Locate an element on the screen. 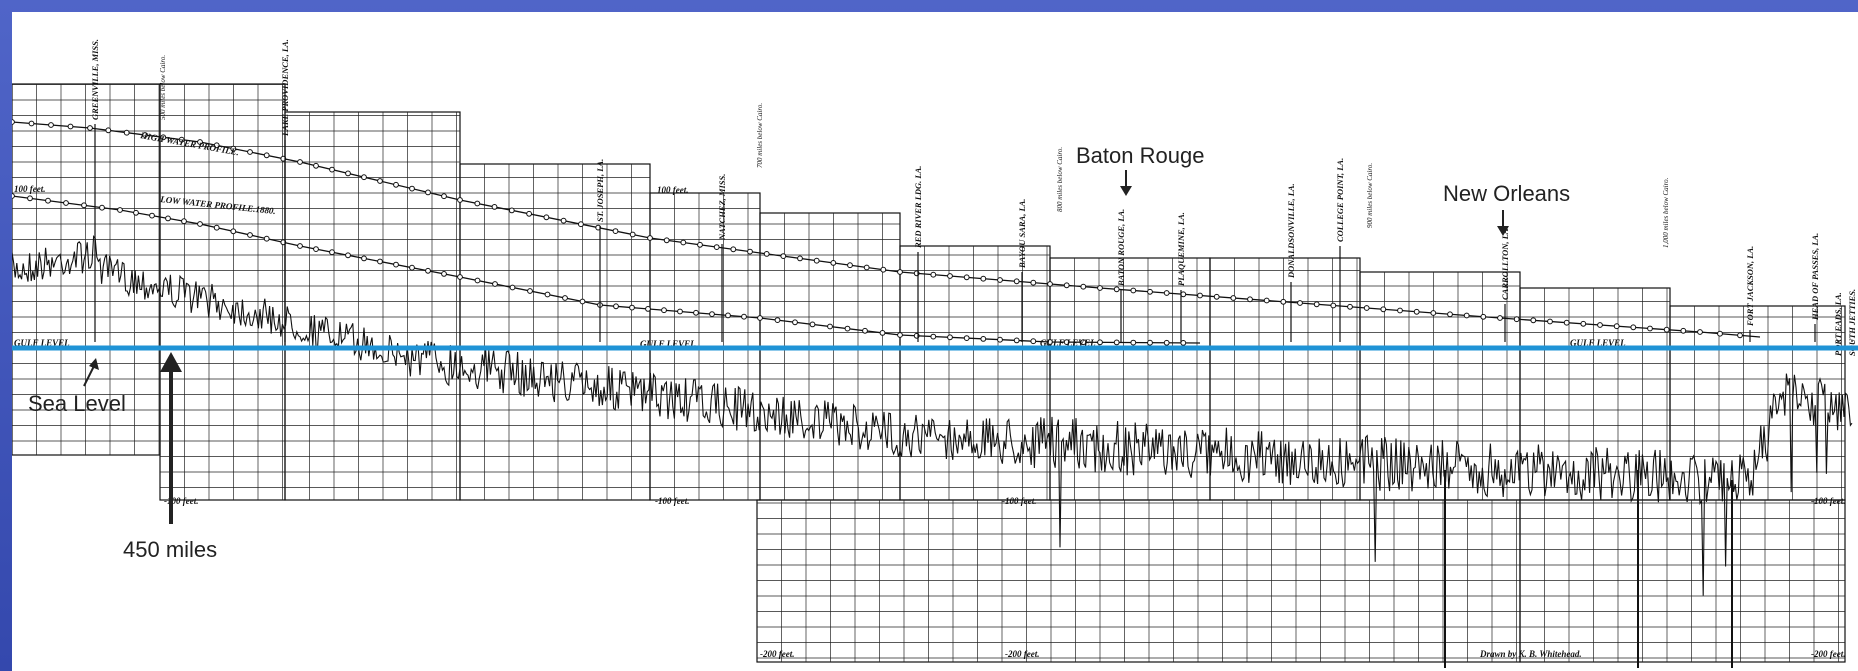 The image size is (1858, 671). town-name: LAKE PROVIDENCE, LA. is located at coordinates (285, 88).